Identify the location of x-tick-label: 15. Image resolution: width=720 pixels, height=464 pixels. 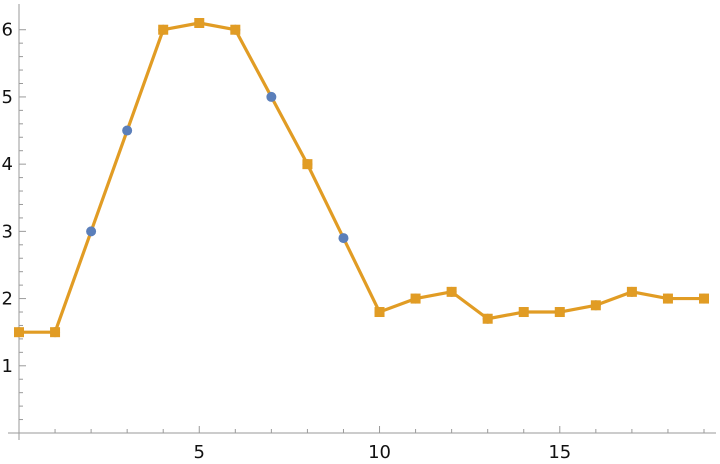
(559, 452).